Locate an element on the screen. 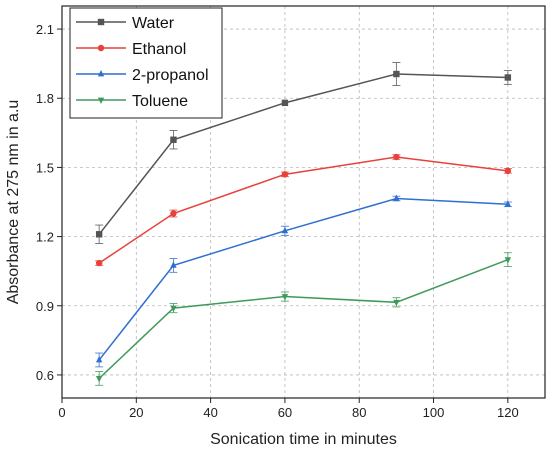 The width and height of the screenshot is (550, 452). y-tick-label: 2.1 is located at coordinates (45, 29).